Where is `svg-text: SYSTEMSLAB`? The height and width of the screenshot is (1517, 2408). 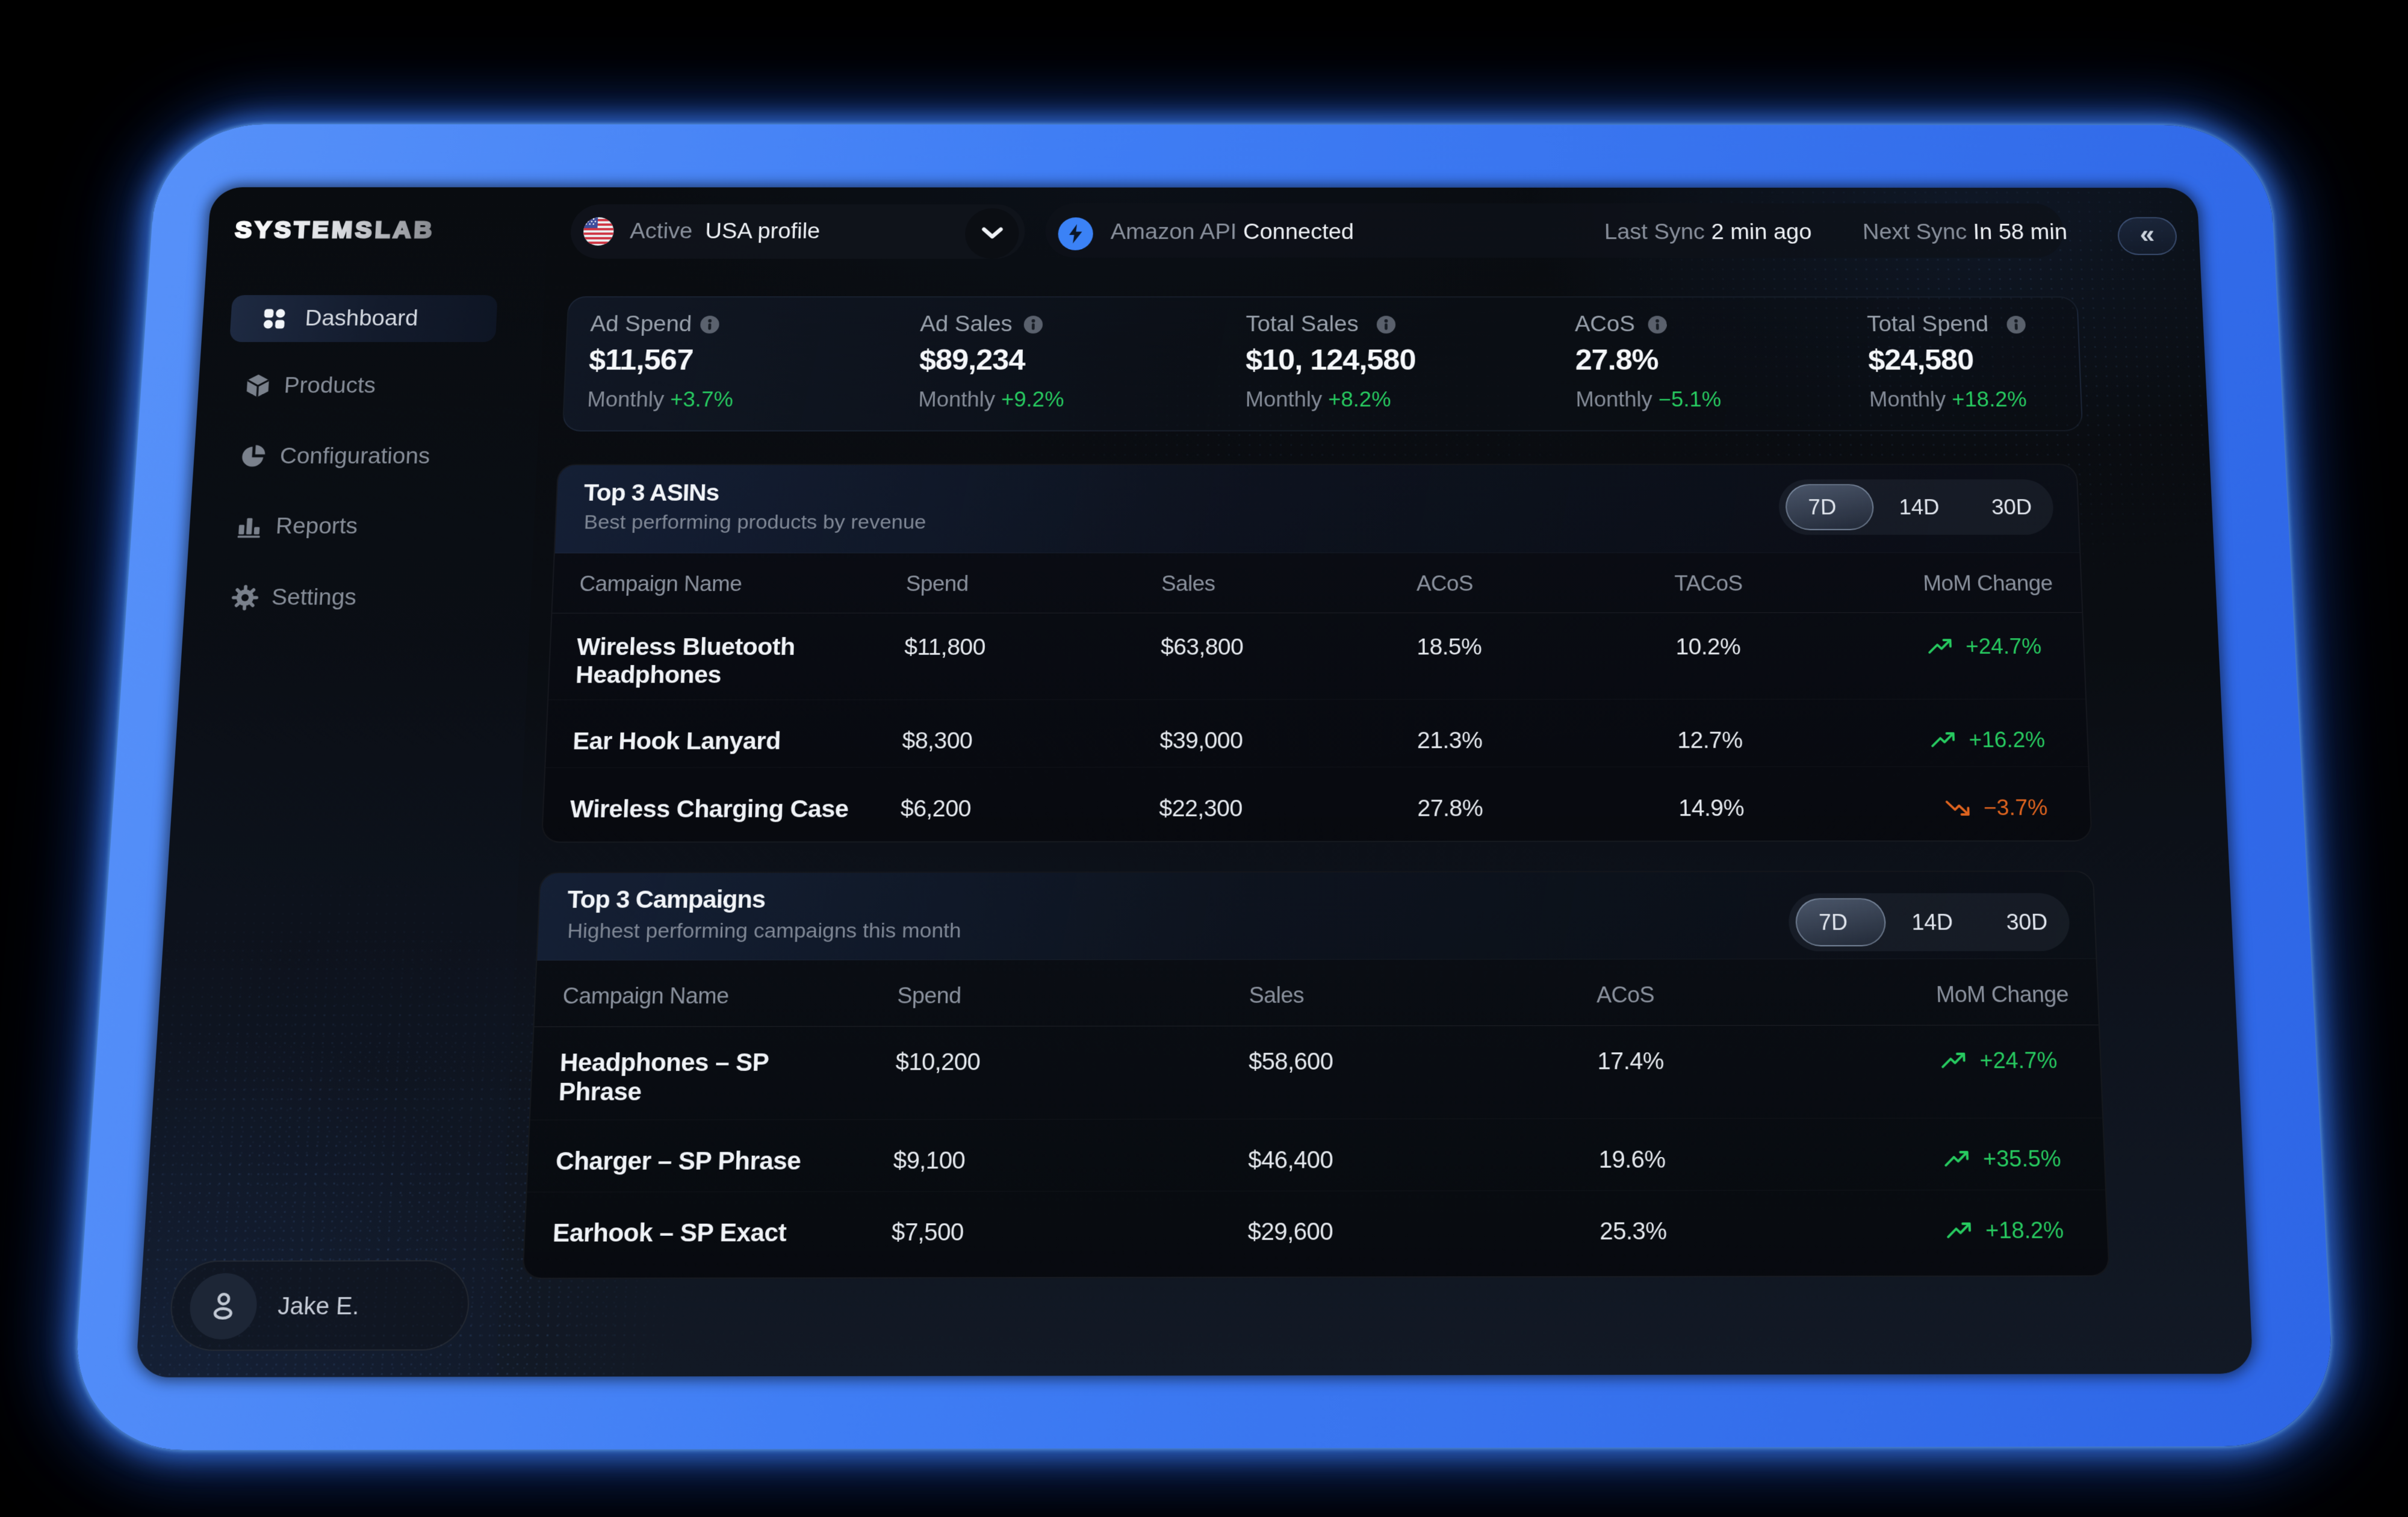 svg-text: SYSTEMSLAB is located at coordinates (334, 230).